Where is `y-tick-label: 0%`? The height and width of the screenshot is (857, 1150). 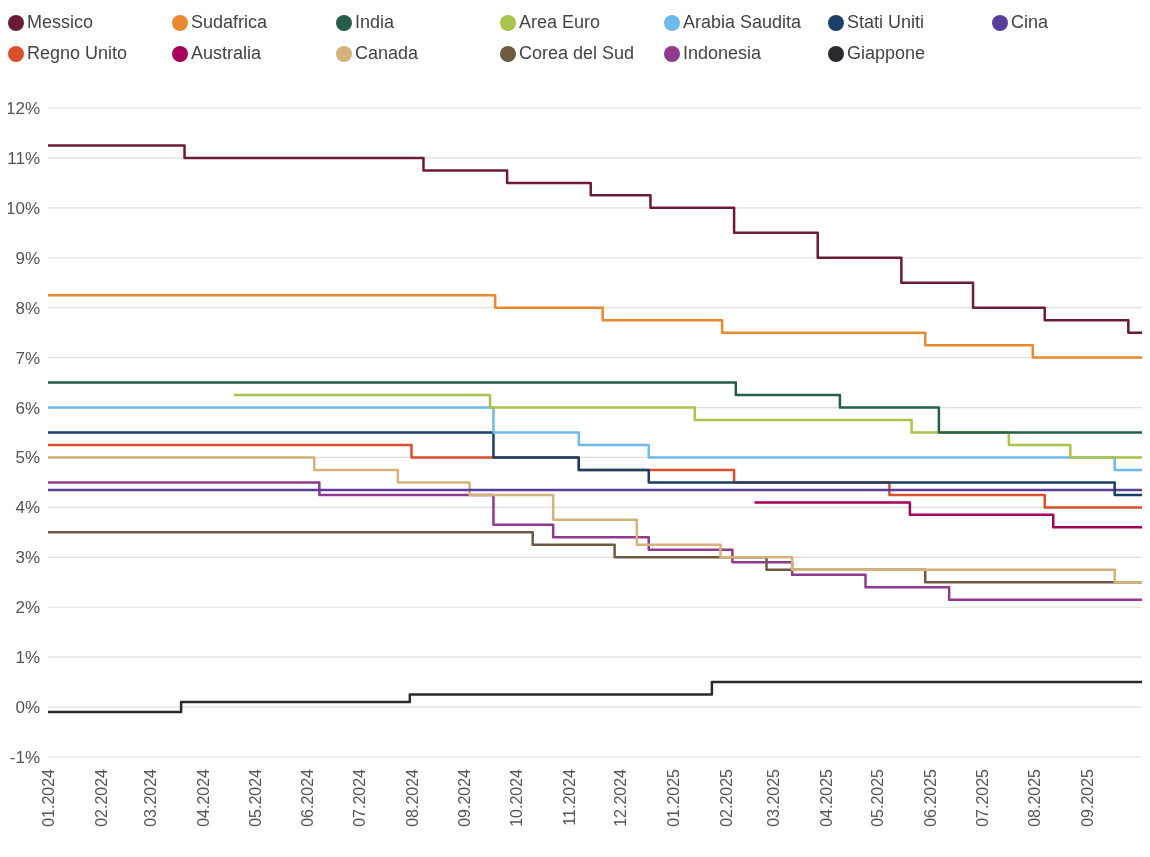
y-tick-label: 0% is located at coordinates (27, 708).